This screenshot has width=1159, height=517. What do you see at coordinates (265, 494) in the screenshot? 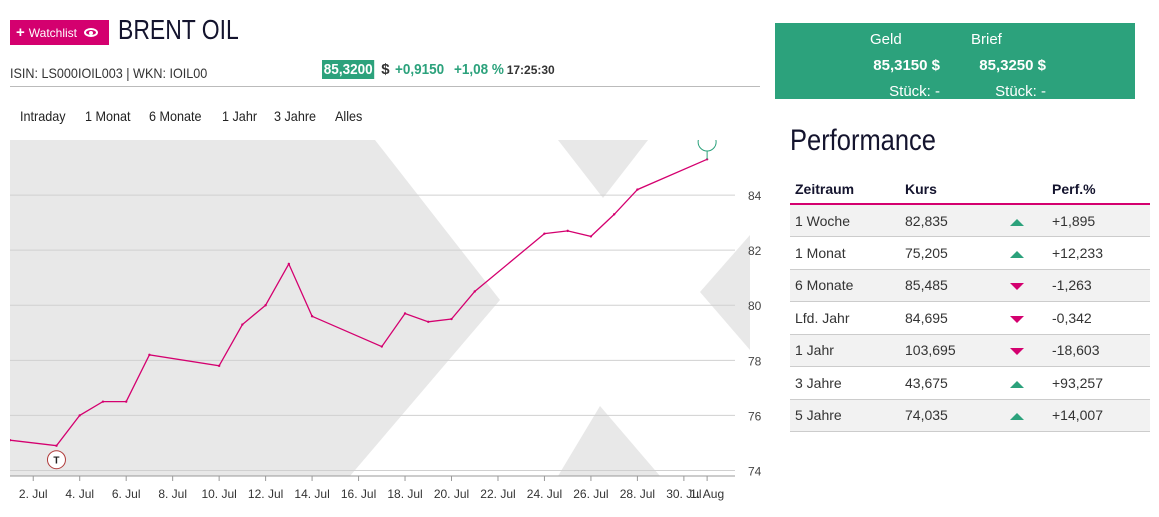
I see `x-tick-label: 12. Jul` at bounding box center [265, 494].